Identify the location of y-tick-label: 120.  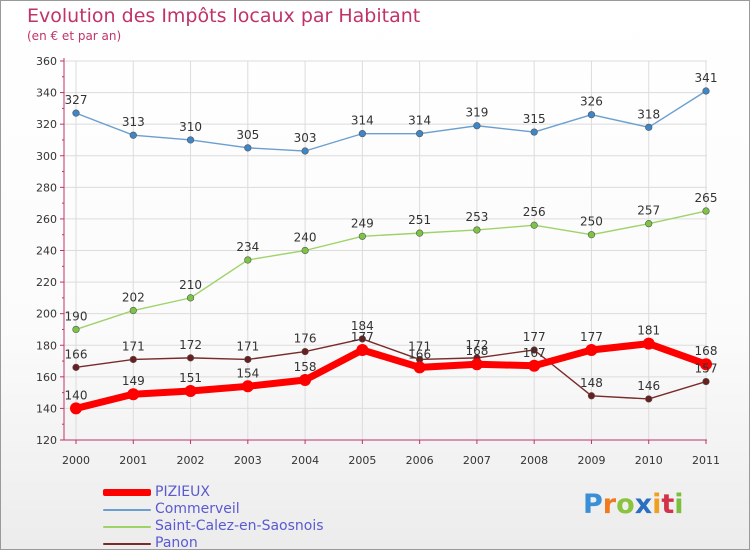
(46, 440).